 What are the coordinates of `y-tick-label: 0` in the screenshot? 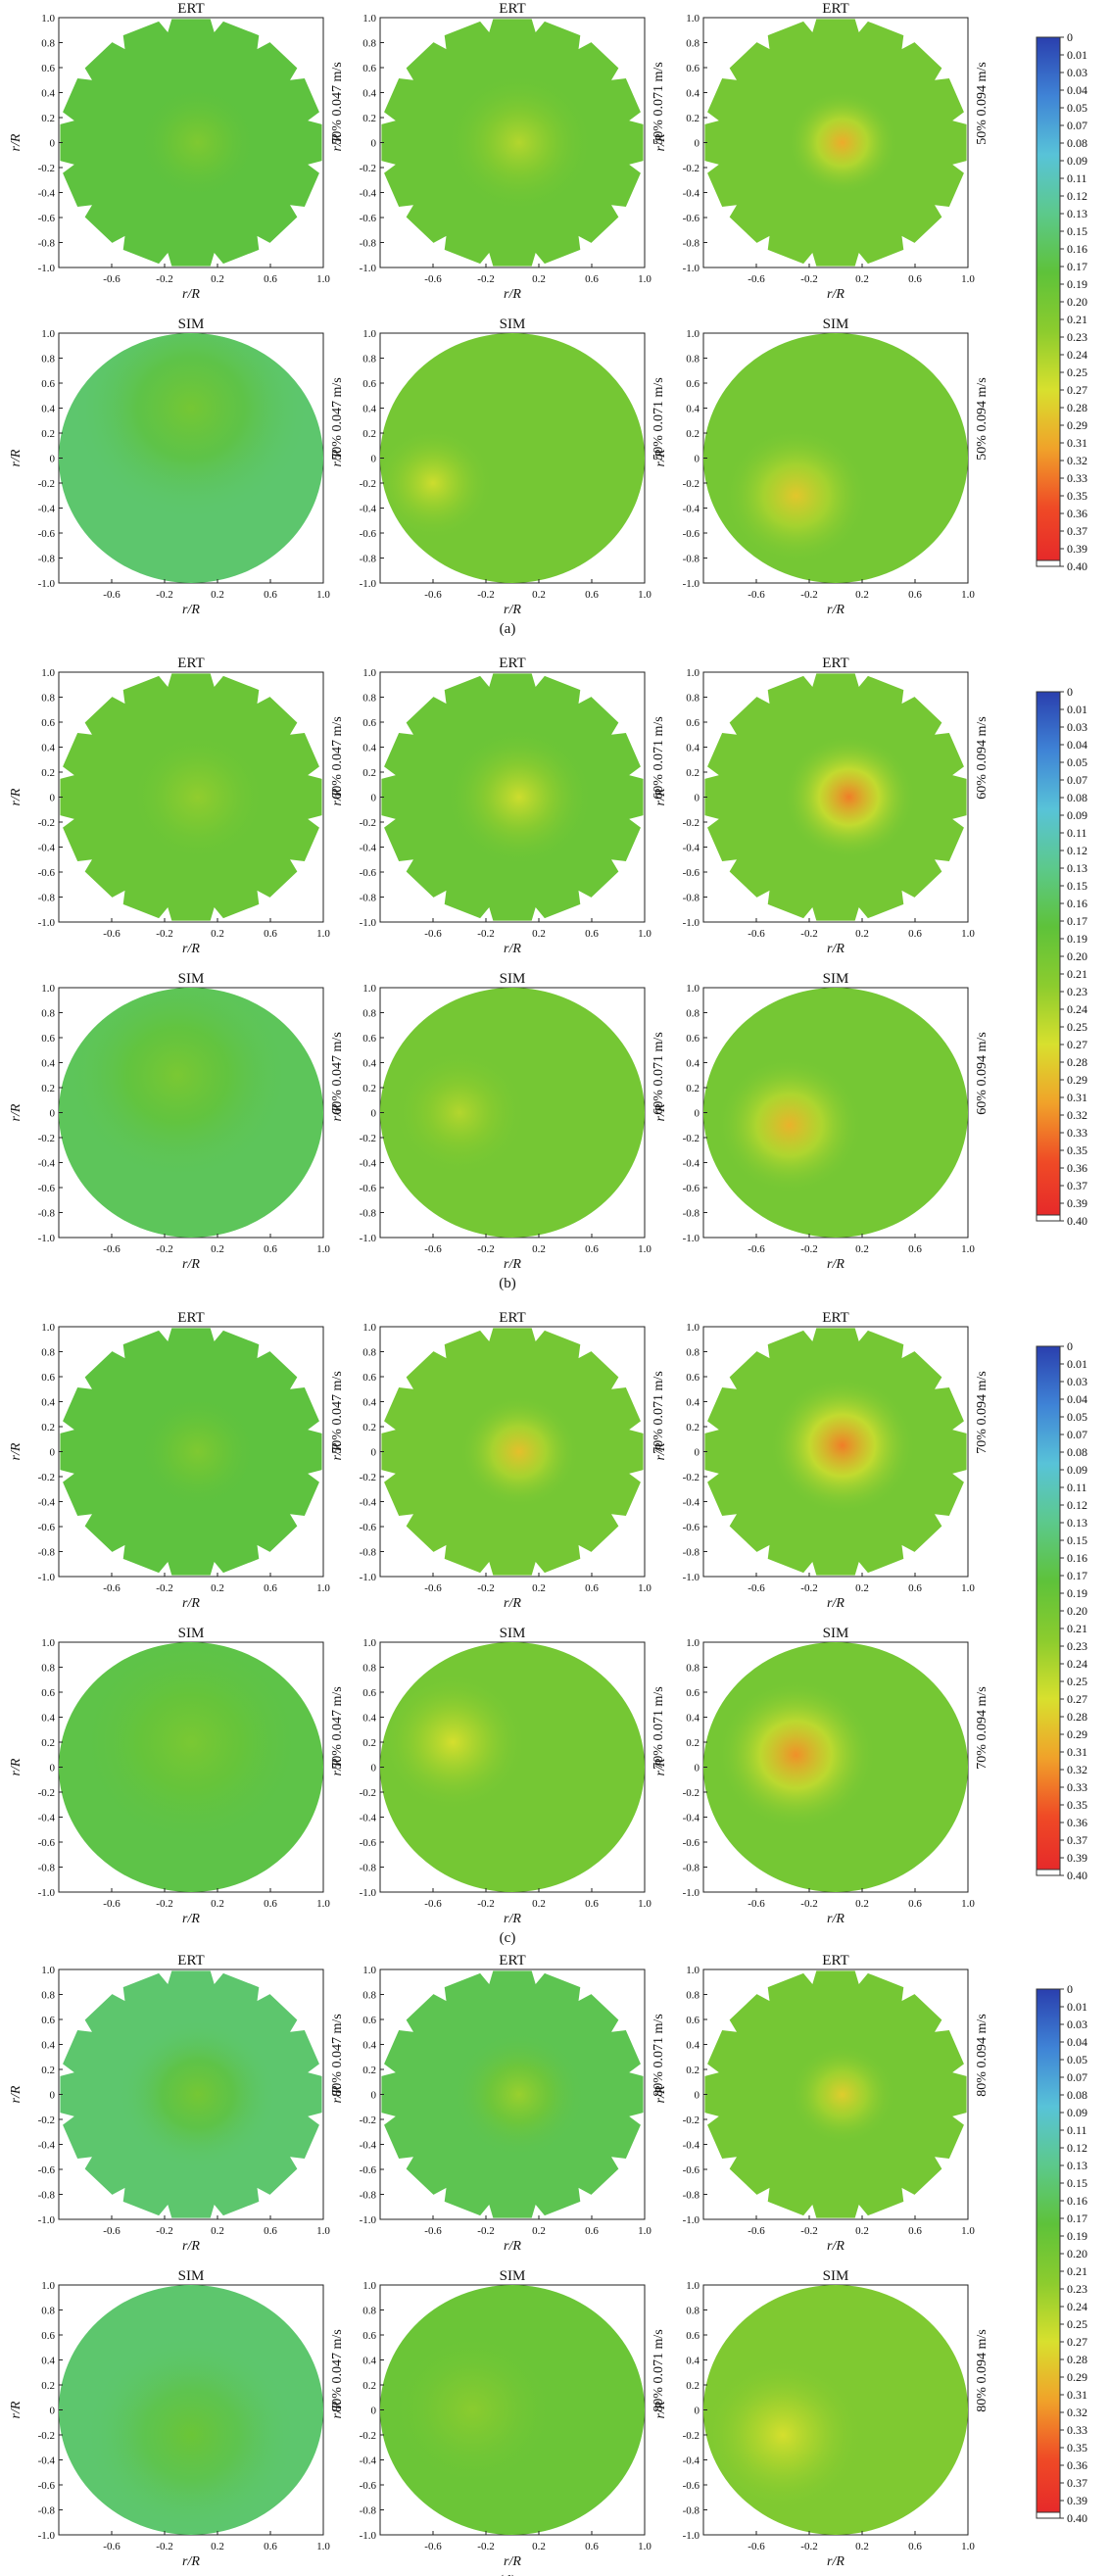 It's located at (374, 1453).